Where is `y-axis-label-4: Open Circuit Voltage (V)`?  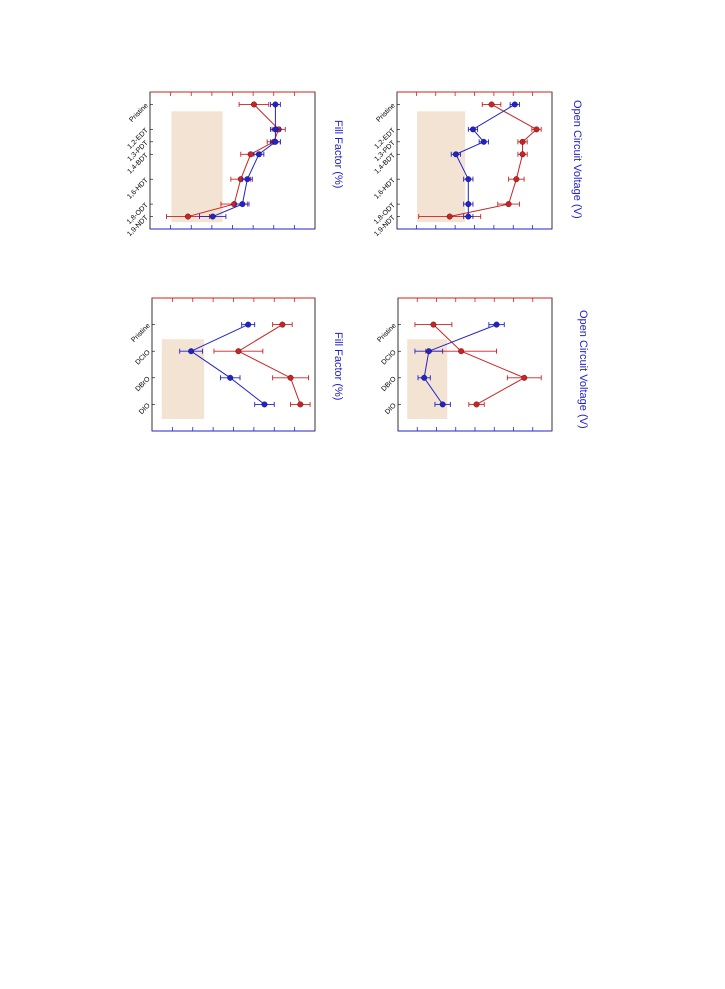
y-axis-label-4: Open Circuit Voltage (V) is located at coordinates (583, 369).